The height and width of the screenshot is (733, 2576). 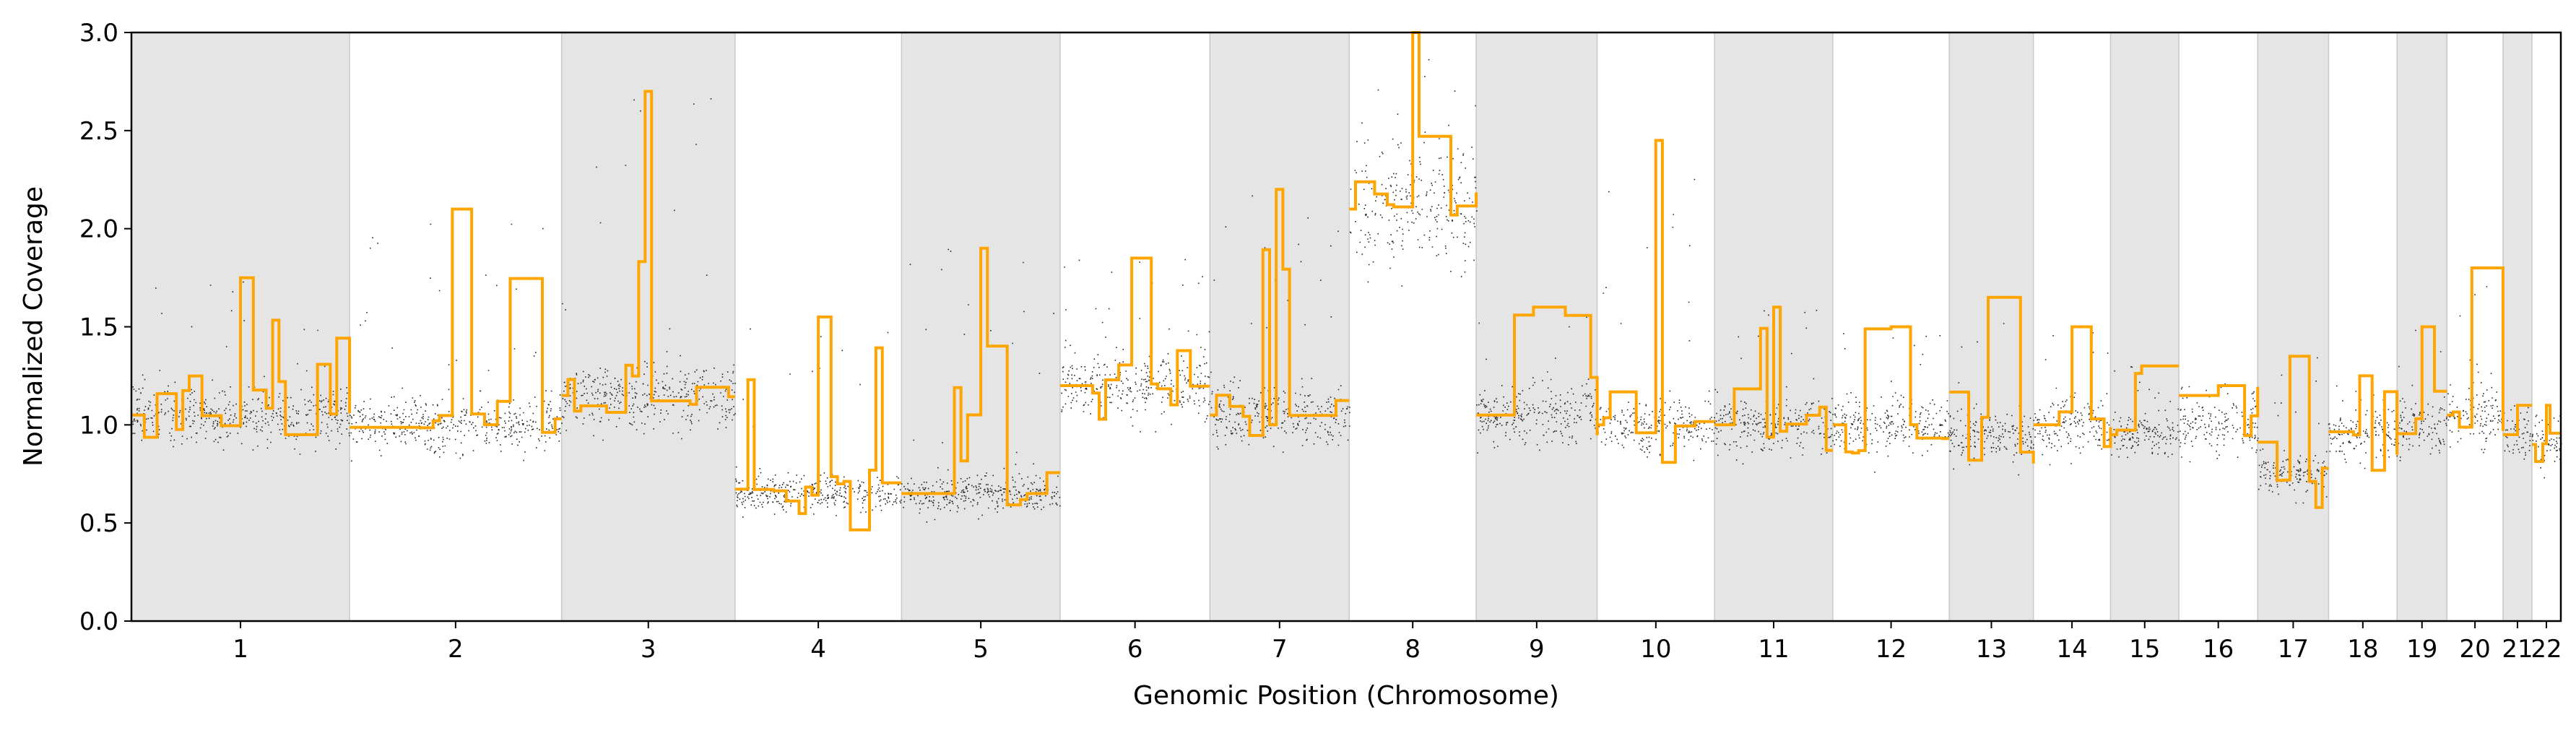 I want to click on x-tick-label: 13, so click(x=1991, y=649).